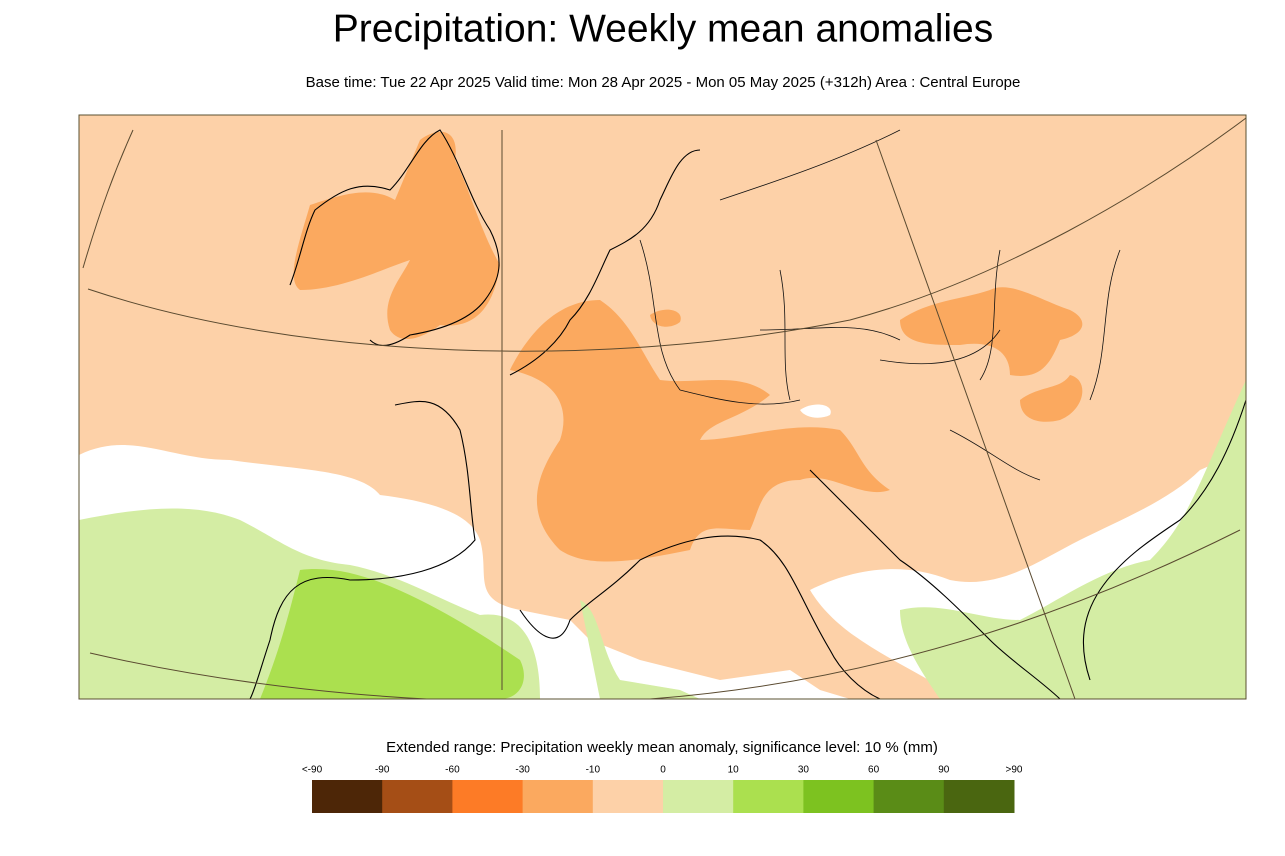 This screenshot has height=856, width=1285. Describe the element at coordinates (382, 770) in the screenshot. I see `colorbar-label: -90` at that location.